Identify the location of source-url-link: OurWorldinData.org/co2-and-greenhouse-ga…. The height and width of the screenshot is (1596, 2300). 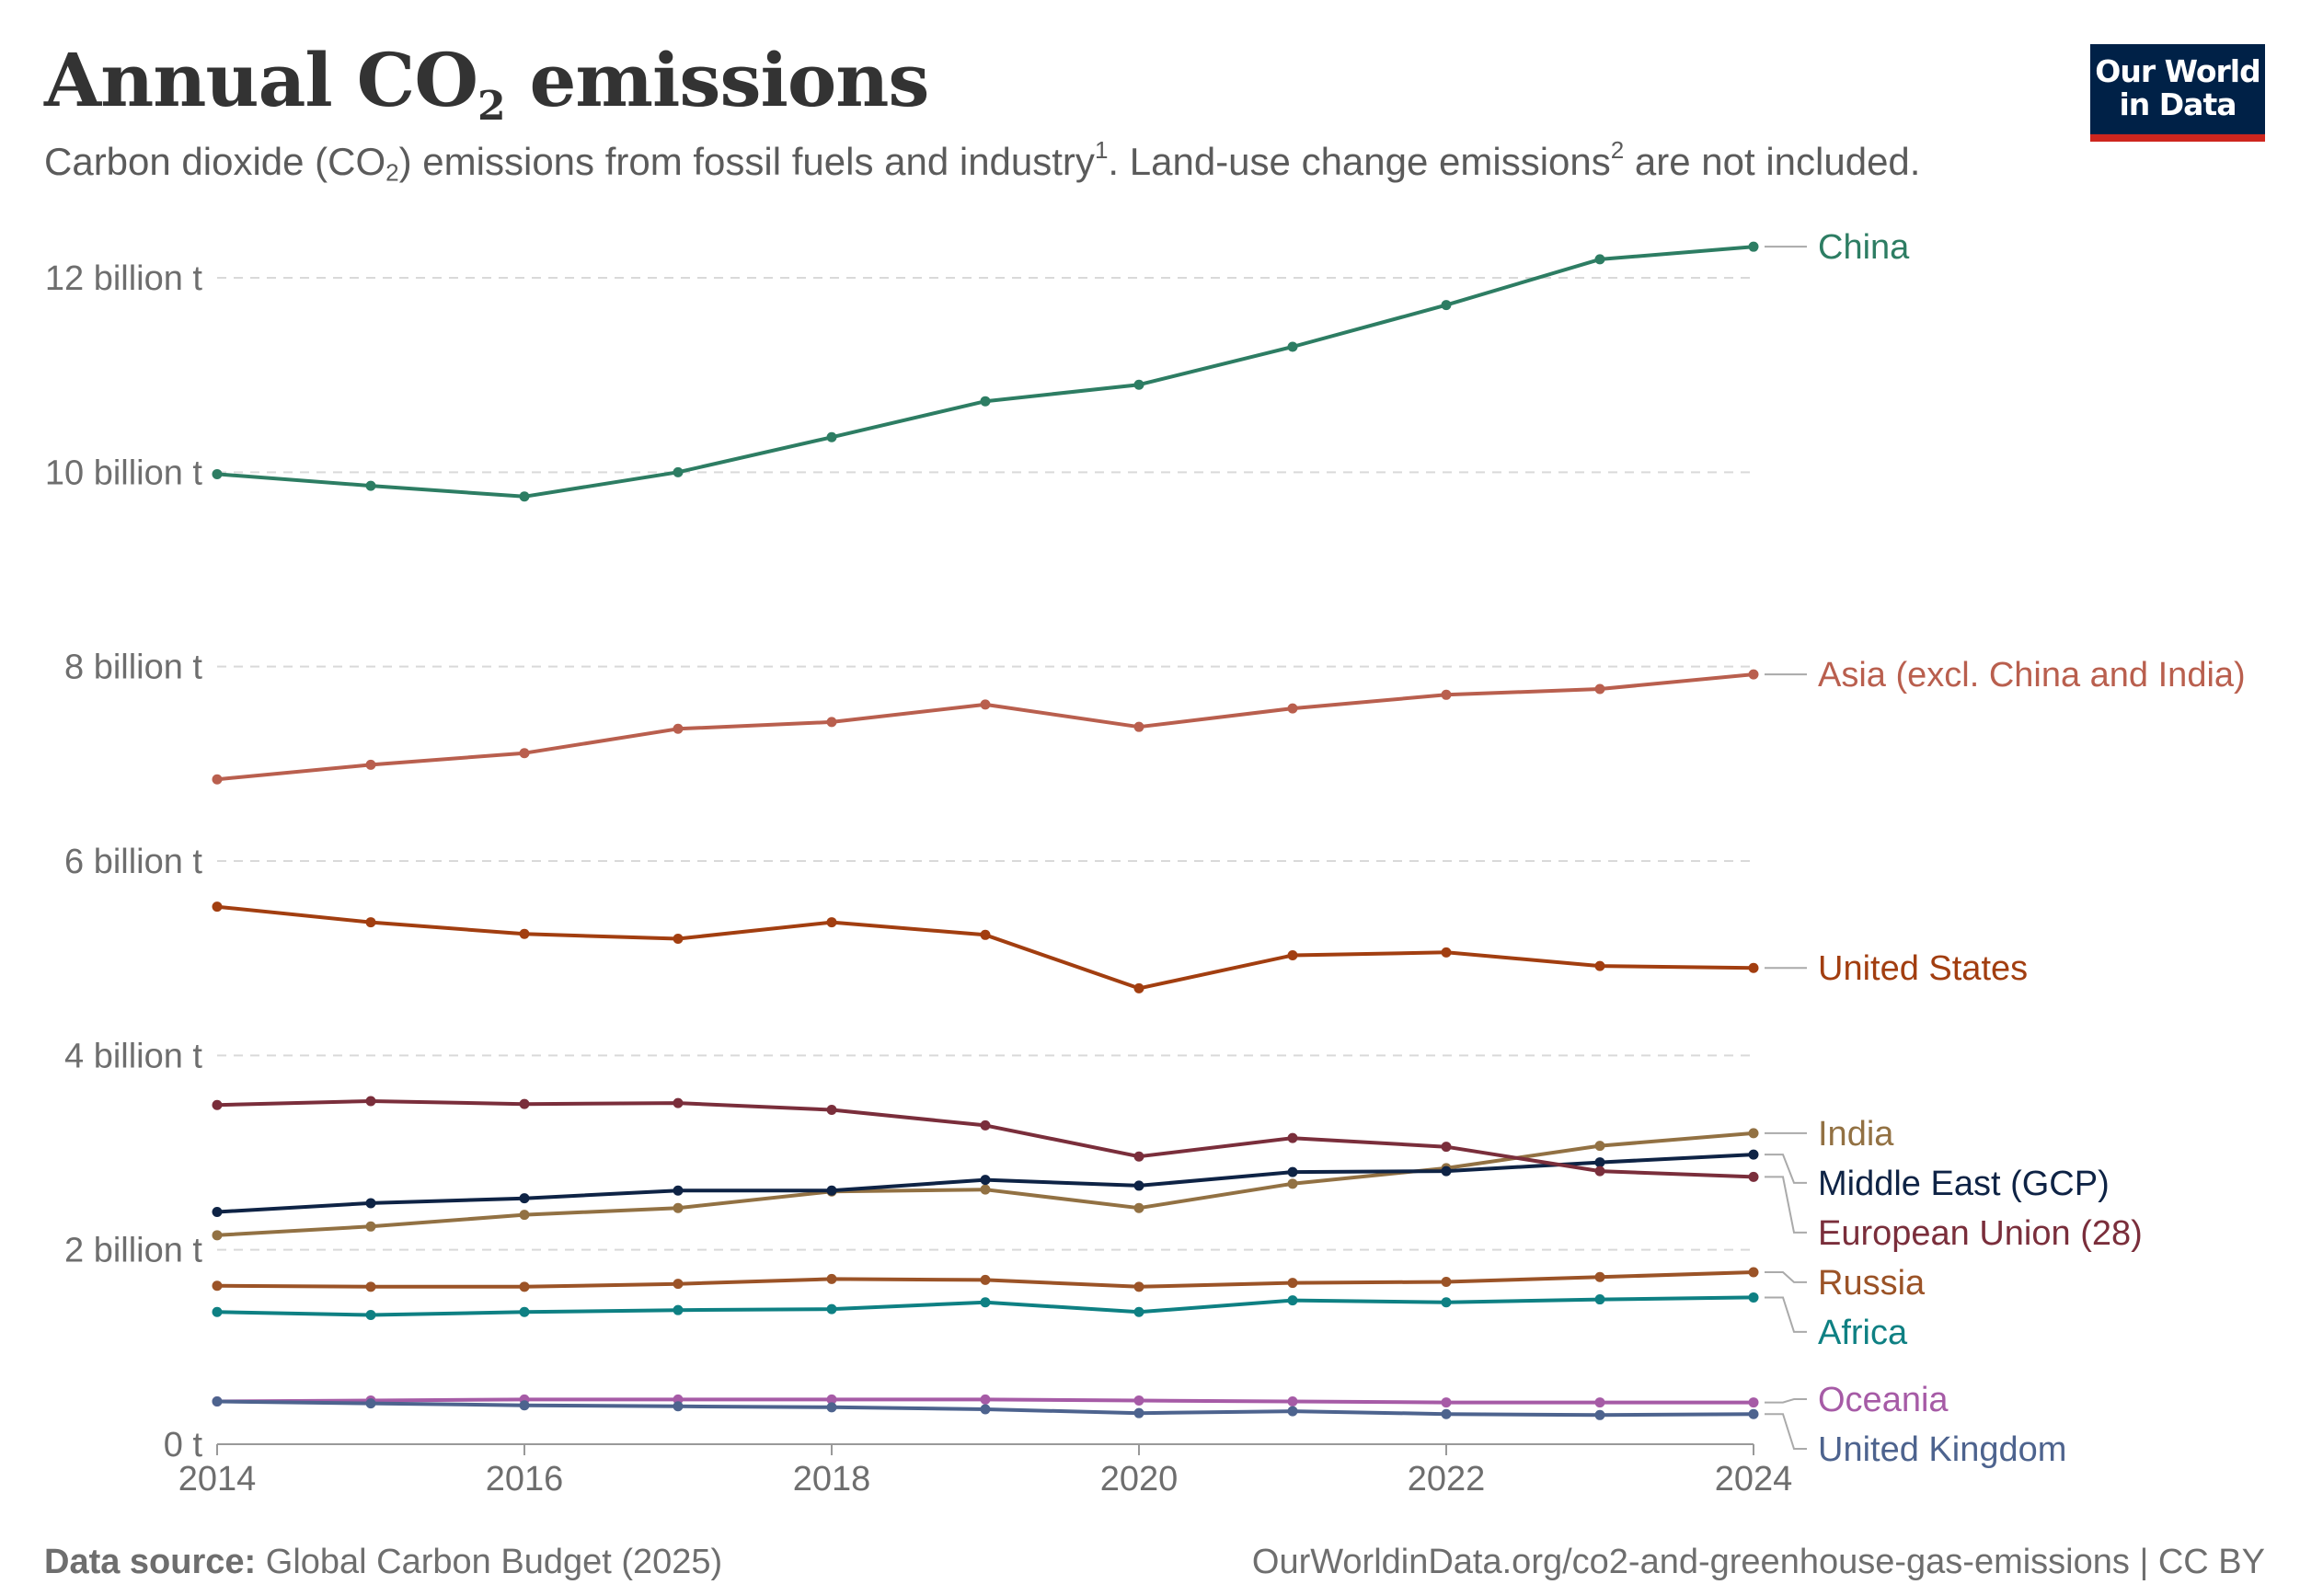
(1758, 1562).